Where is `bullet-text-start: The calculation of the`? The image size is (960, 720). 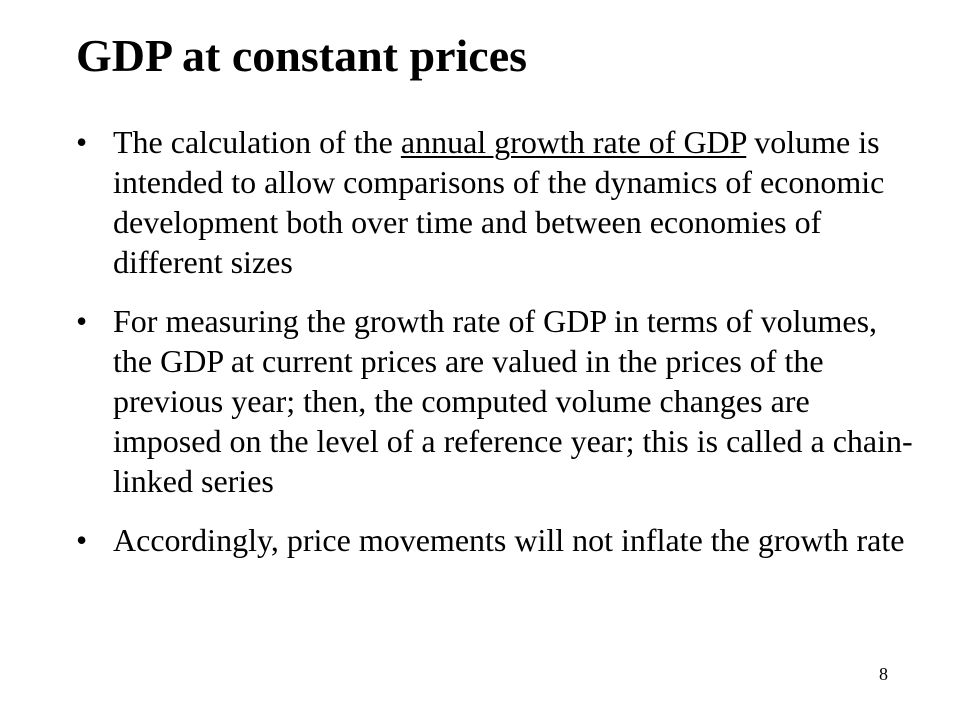
bullet-text-start: The calculation of the is located at coordinates (257, 142).